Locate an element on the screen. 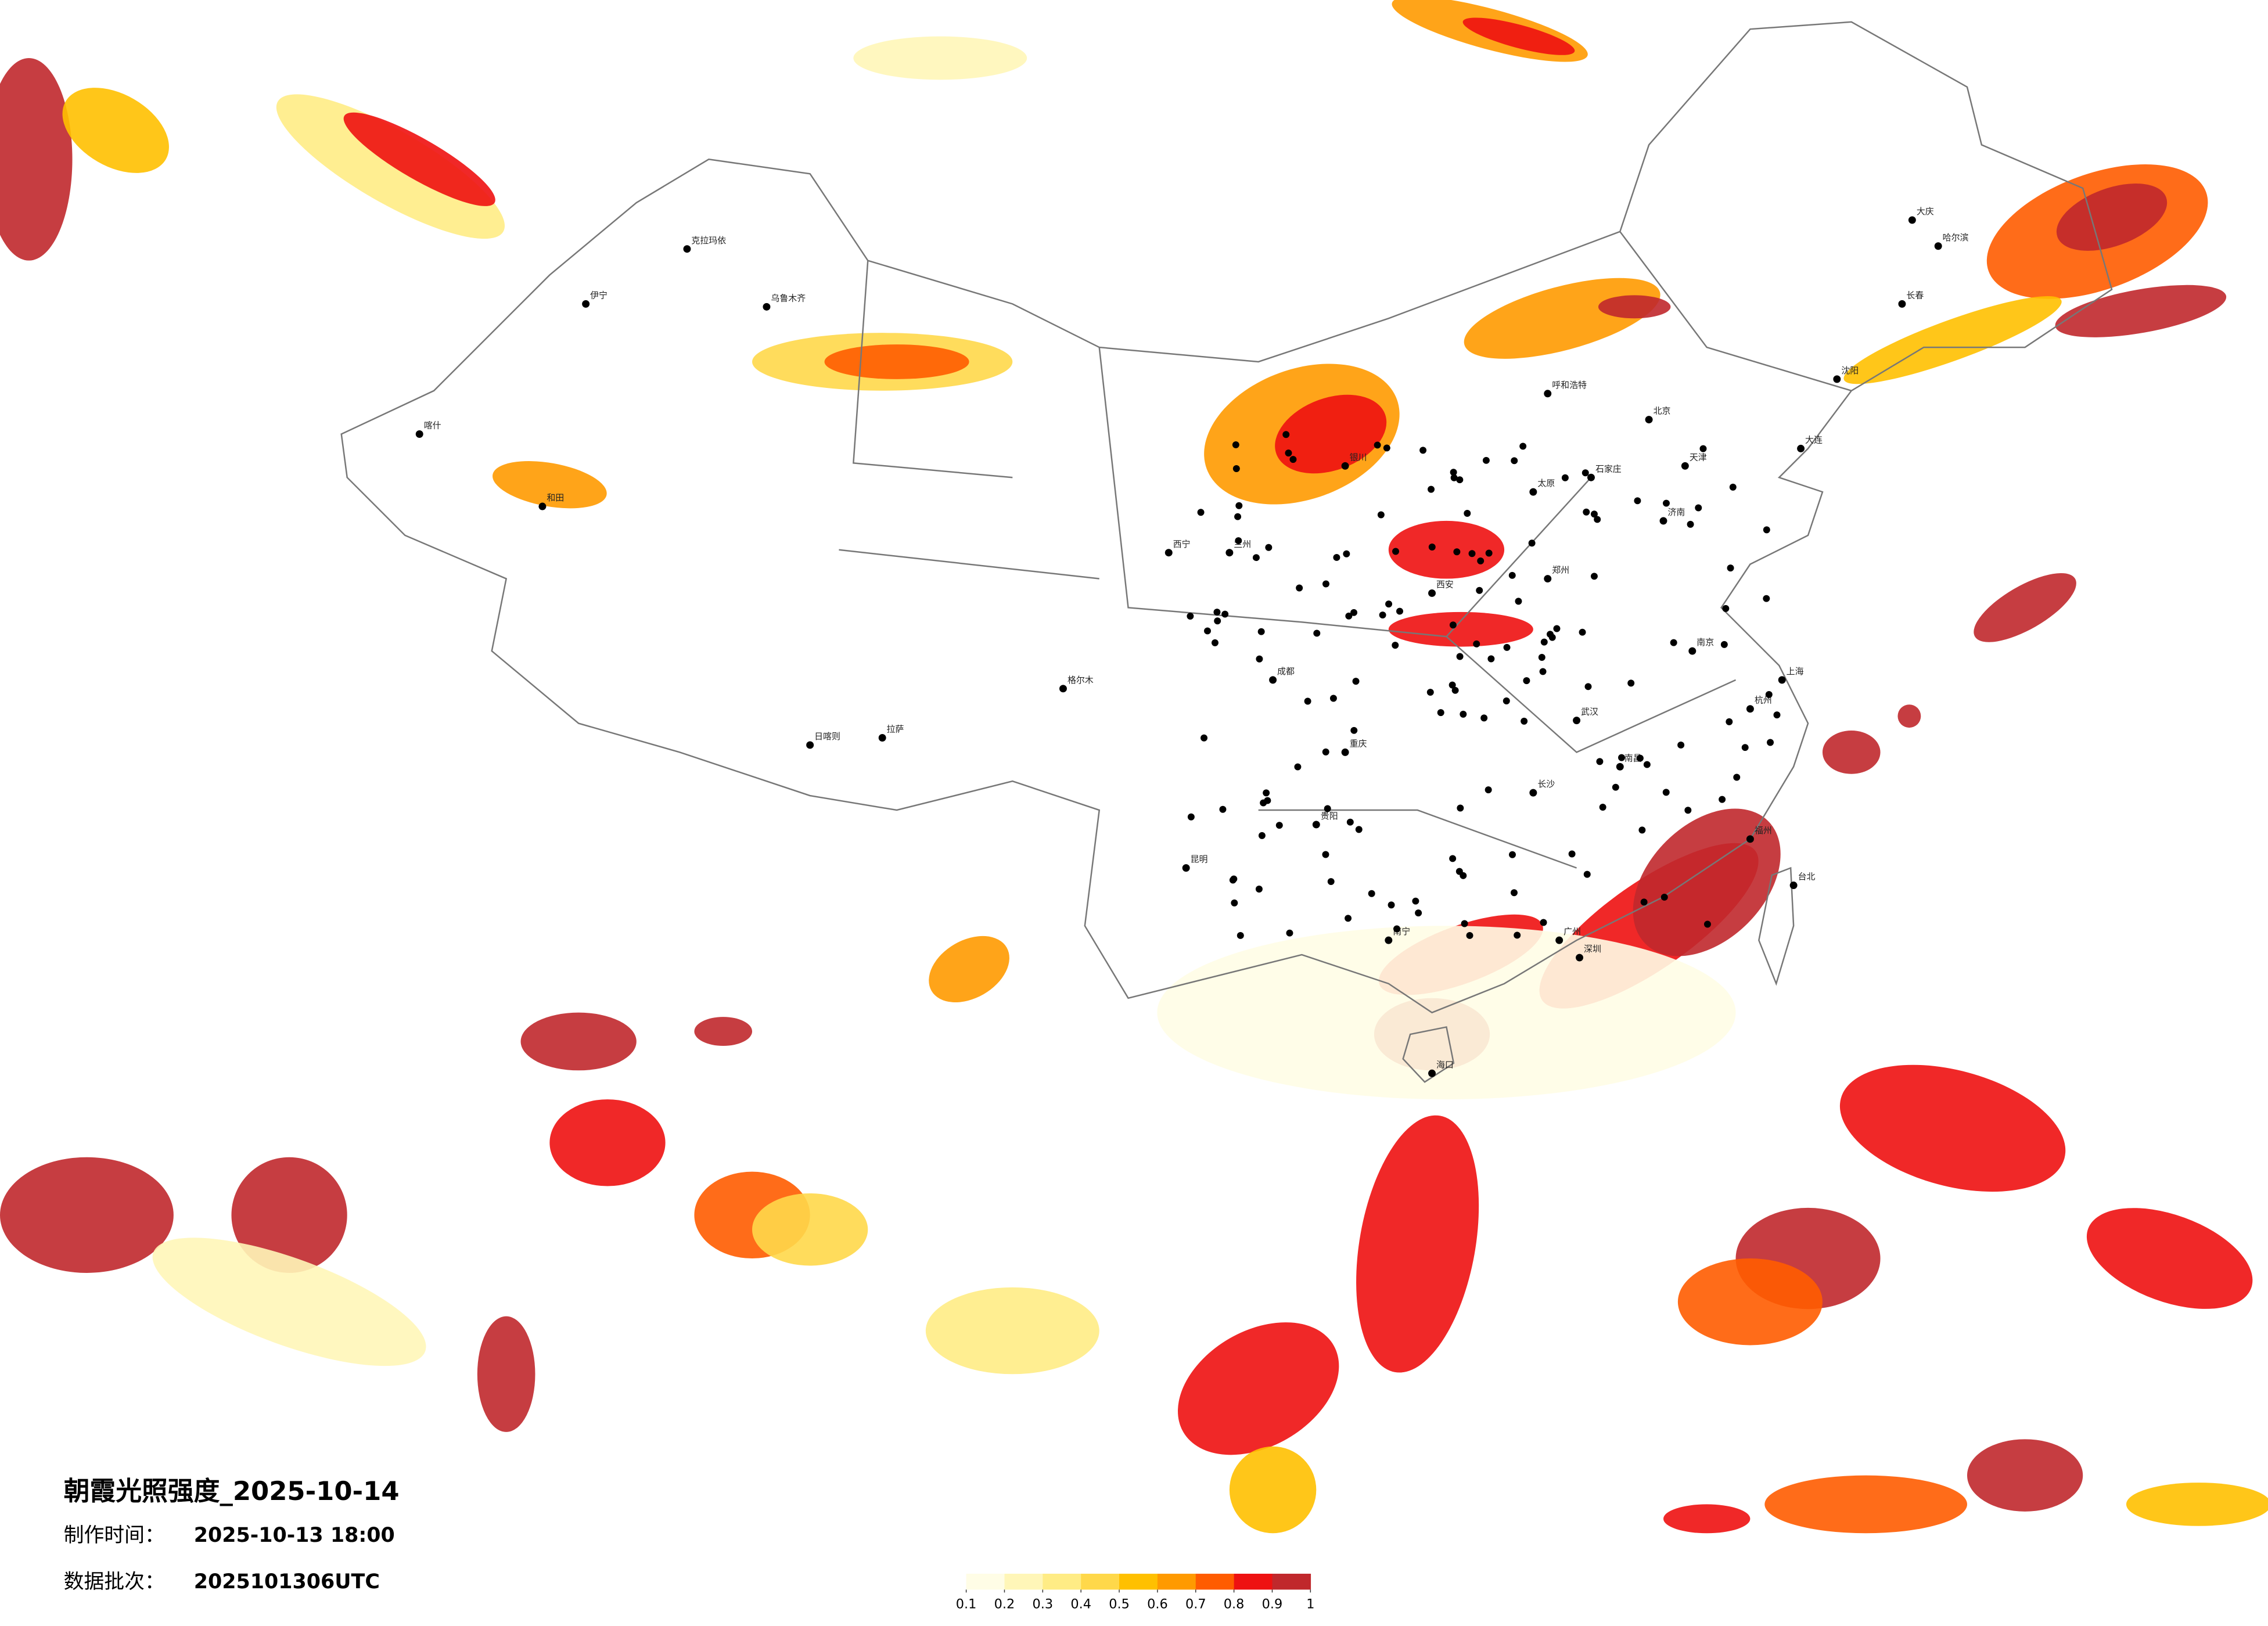 The width and height of the screenshot is (2268, 1626). meta-value: 2025101306UTC is located at coordinates (287, 1581).